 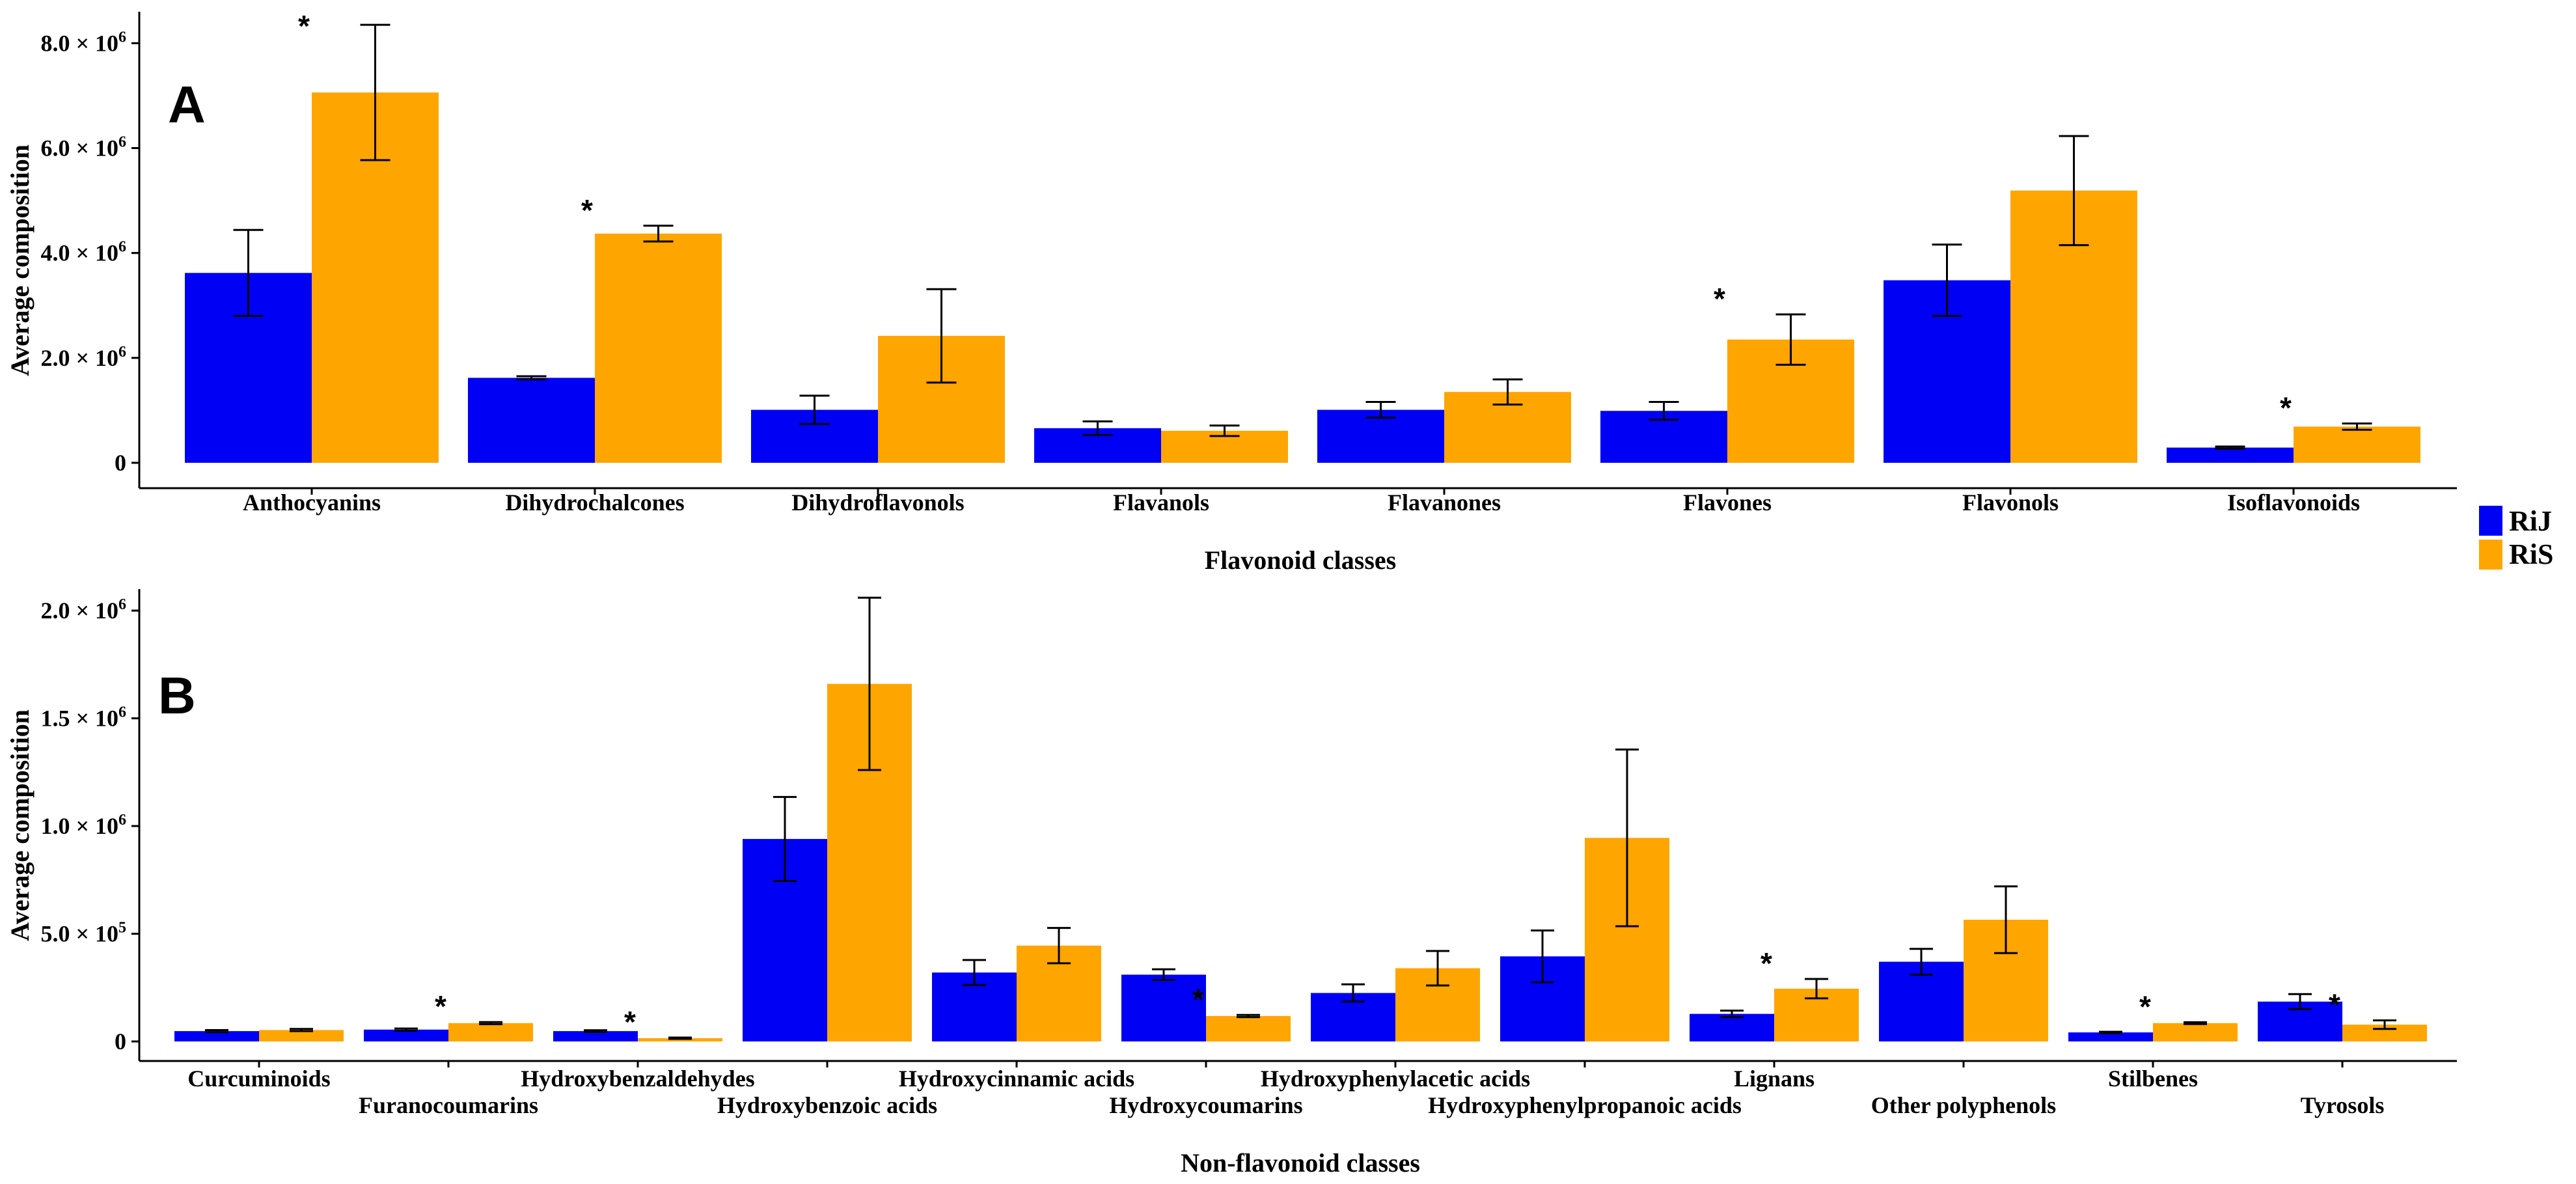 I want to click on panel-a-errorbar-rij-isoflavonoids, so click(x=2230, y=447).